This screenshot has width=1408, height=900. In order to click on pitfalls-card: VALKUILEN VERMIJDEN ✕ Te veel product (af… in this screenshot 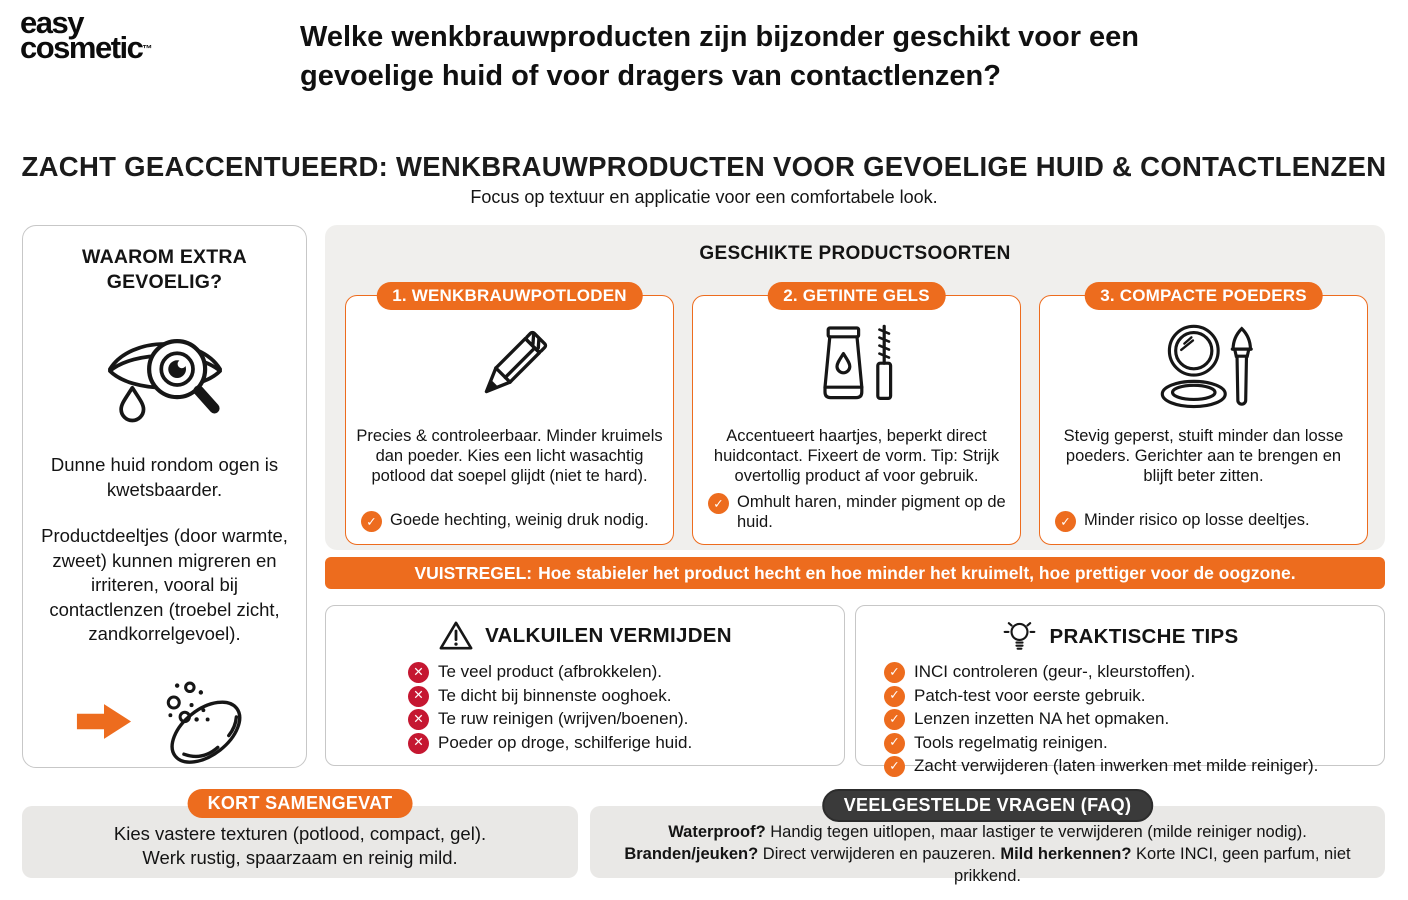, I will do `click(585, 685)`.